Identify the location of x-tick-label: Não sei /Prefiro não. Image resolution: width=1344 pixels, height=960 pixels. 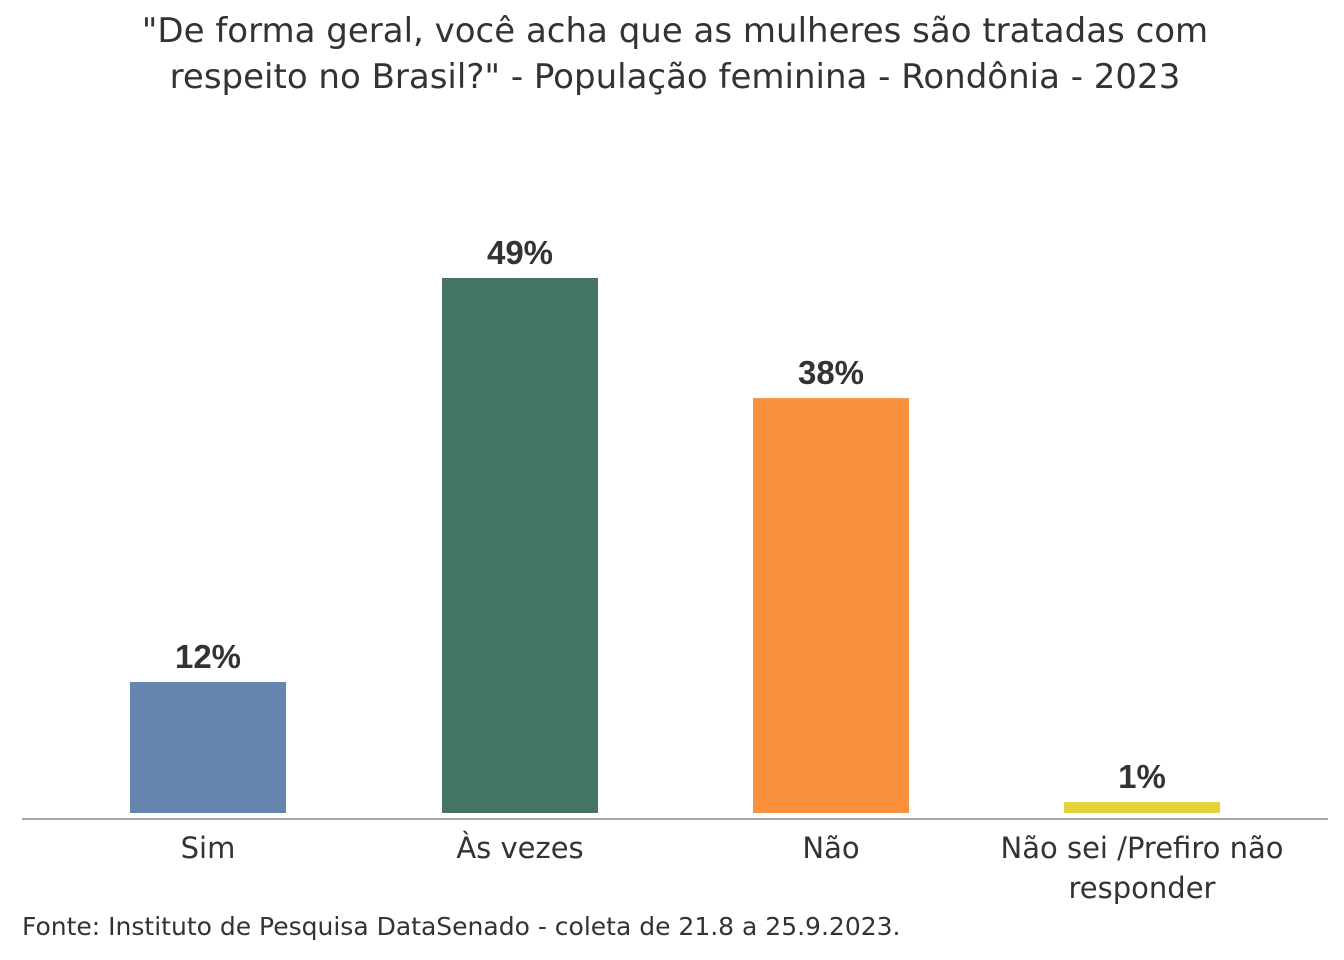
(1142, 848).